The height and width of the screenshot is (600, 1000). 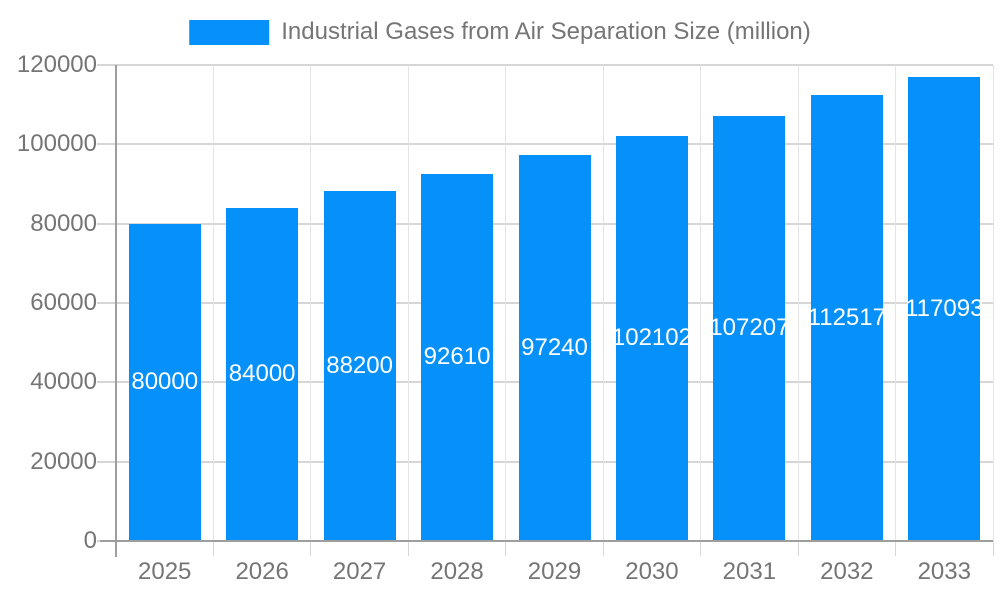 I want to click on bar-value-label: 84000, so click(x=262, y=374).